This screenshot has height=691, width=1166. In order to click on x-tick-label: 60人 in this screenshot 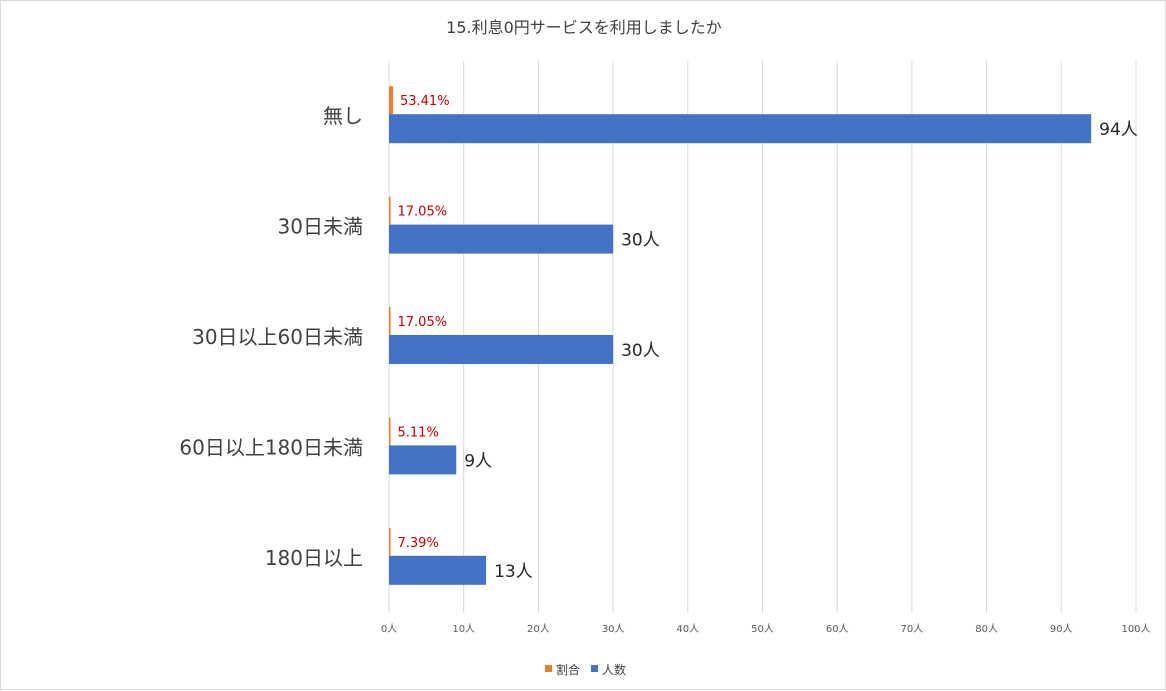, I will do `click(837, 629)`.